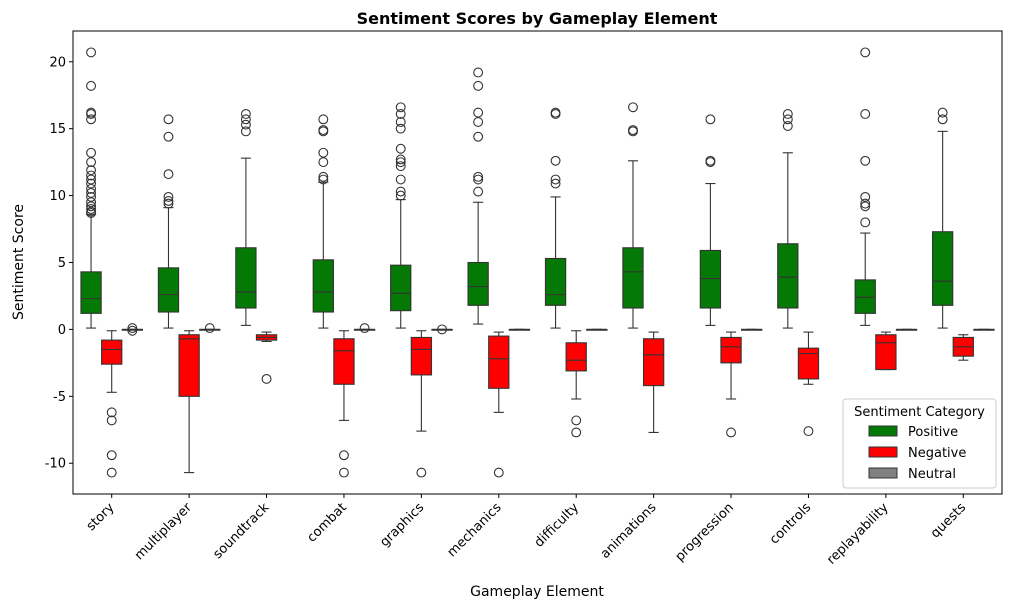 This screenshot has width=1012, height=609. What do you see at coordinates (932, 474) in the screenshot?
I see `legend-label: Neutral` at bounding box center [932, 474].